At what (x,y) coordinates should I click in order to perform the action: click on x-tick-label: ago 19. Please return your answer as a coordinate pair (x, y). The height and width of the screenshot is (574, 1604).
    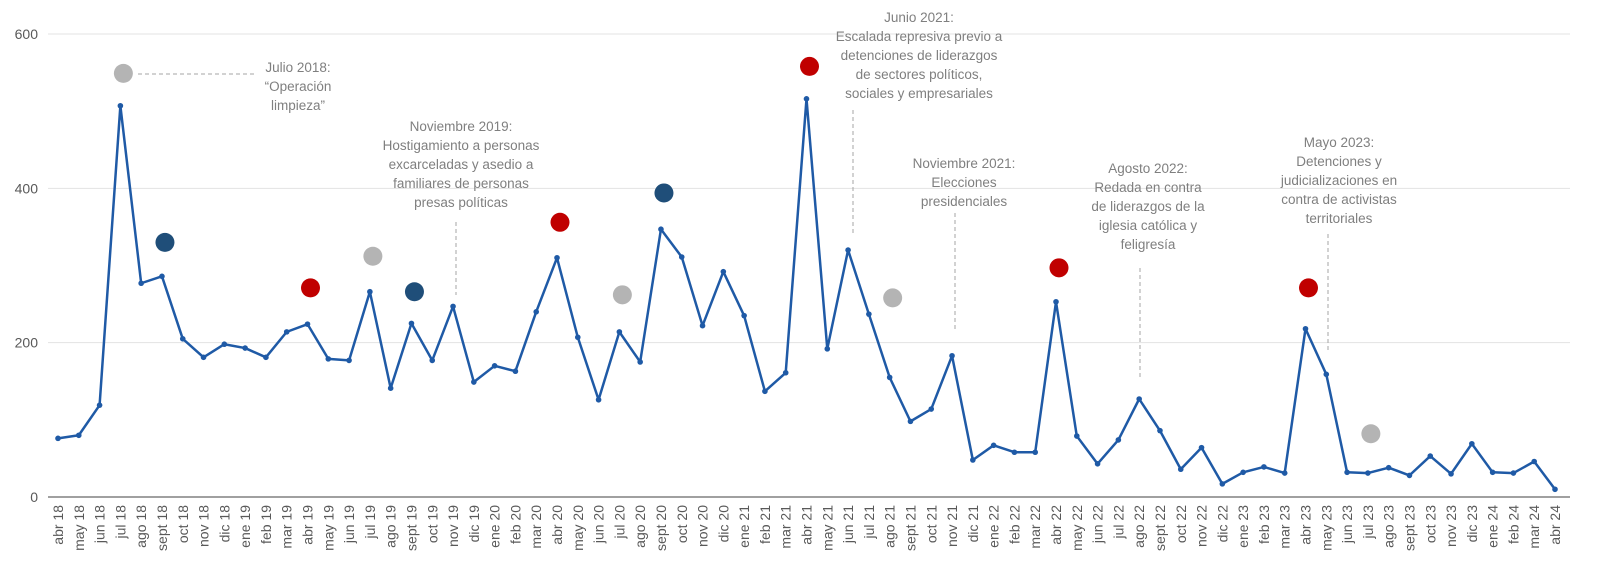
    Looking at the image, I should click on (391, 526).